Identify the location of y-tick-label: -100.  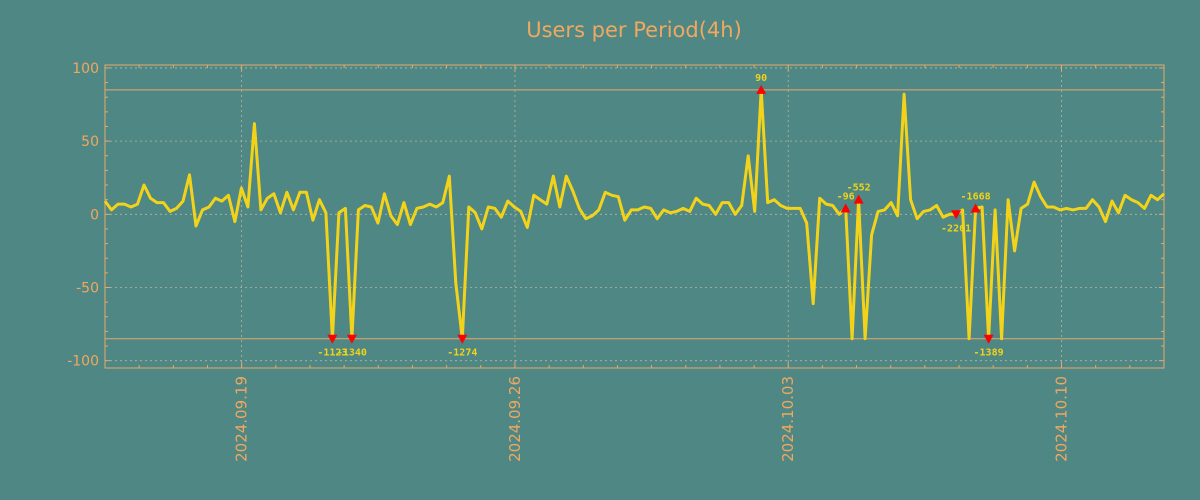
(83, 362).